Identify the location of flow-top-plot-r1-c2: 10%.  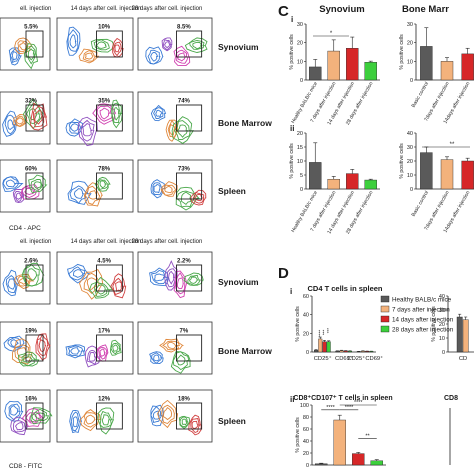
(95, 44).